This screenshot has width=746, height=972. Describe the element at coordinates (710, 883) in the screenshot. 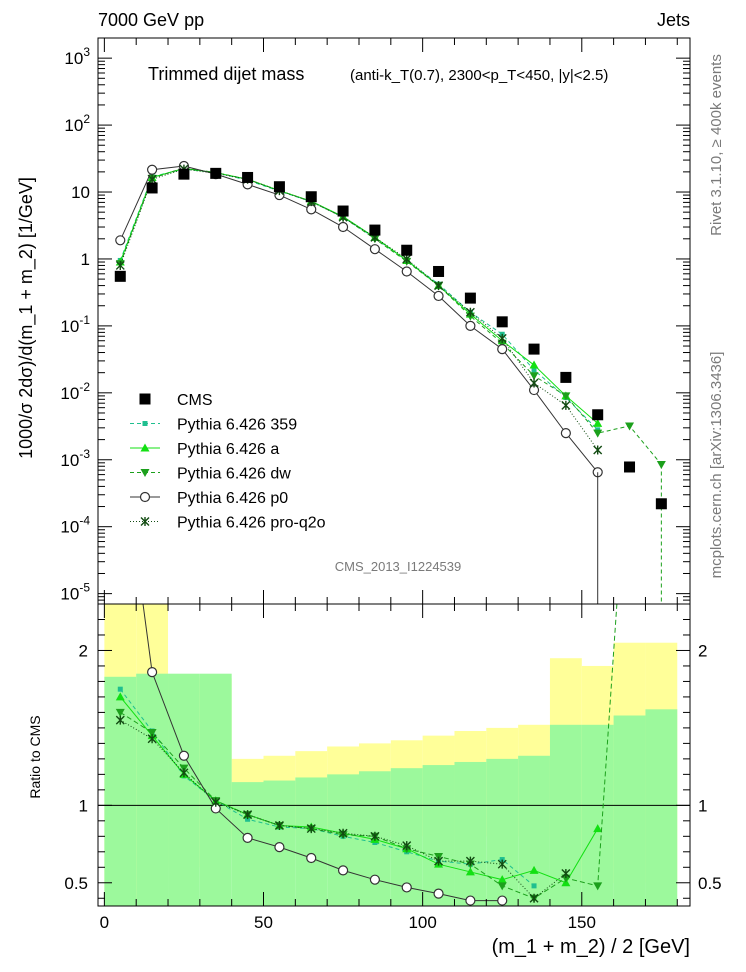

I see `ratio-y-tick-label-right: 0.5` at that location.